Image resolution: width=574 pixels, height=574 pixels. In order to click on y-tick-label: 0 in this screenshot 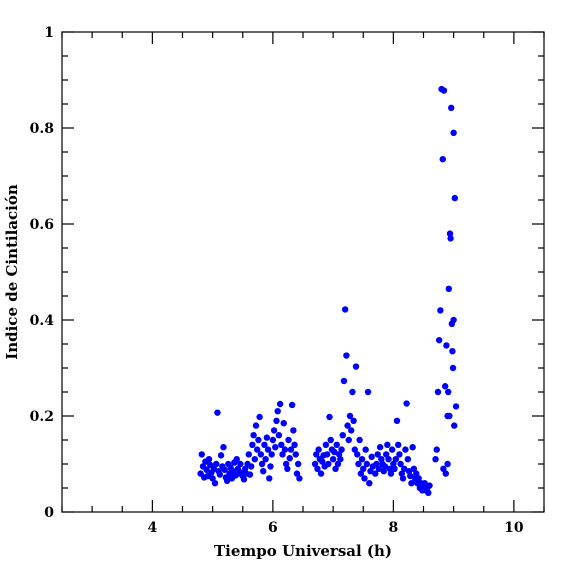, I will do `click(49, 513)`.